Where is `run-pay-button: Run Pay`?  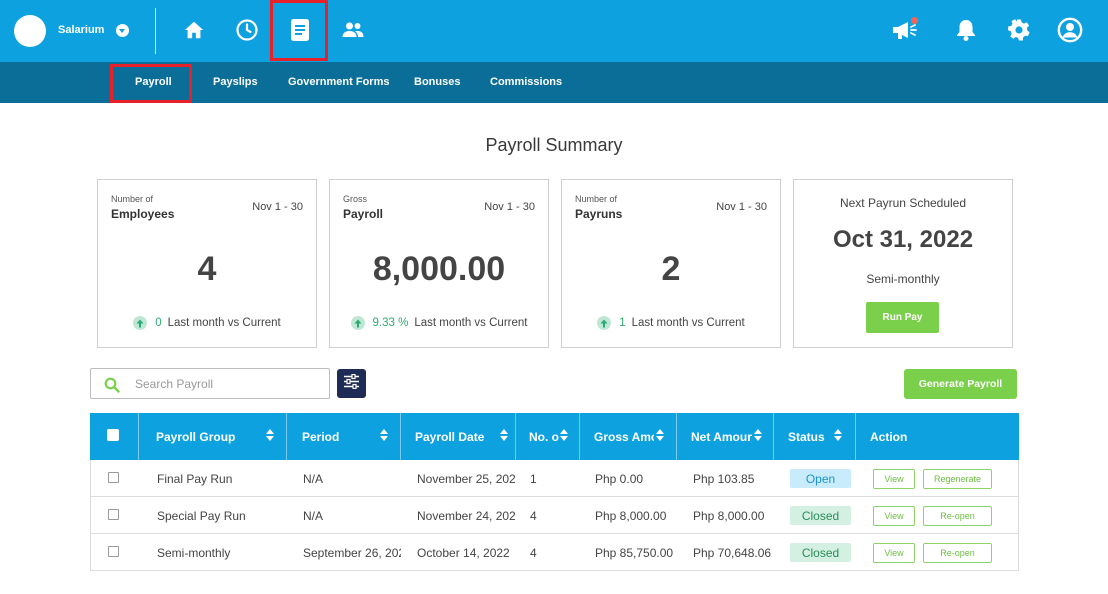 run-pay-button: Run Pay is located at coordinates (902, 317).